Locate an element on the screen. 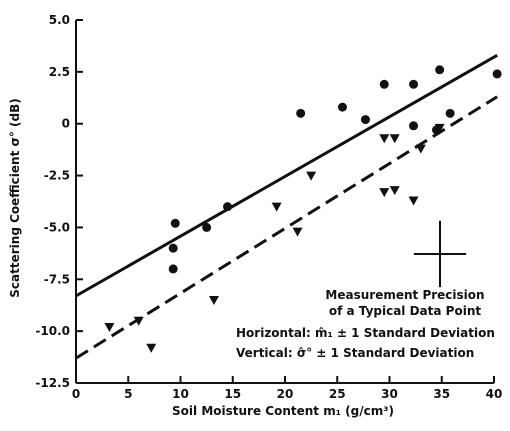  x-tick-label: 30 is located at coordinates (389, 394).